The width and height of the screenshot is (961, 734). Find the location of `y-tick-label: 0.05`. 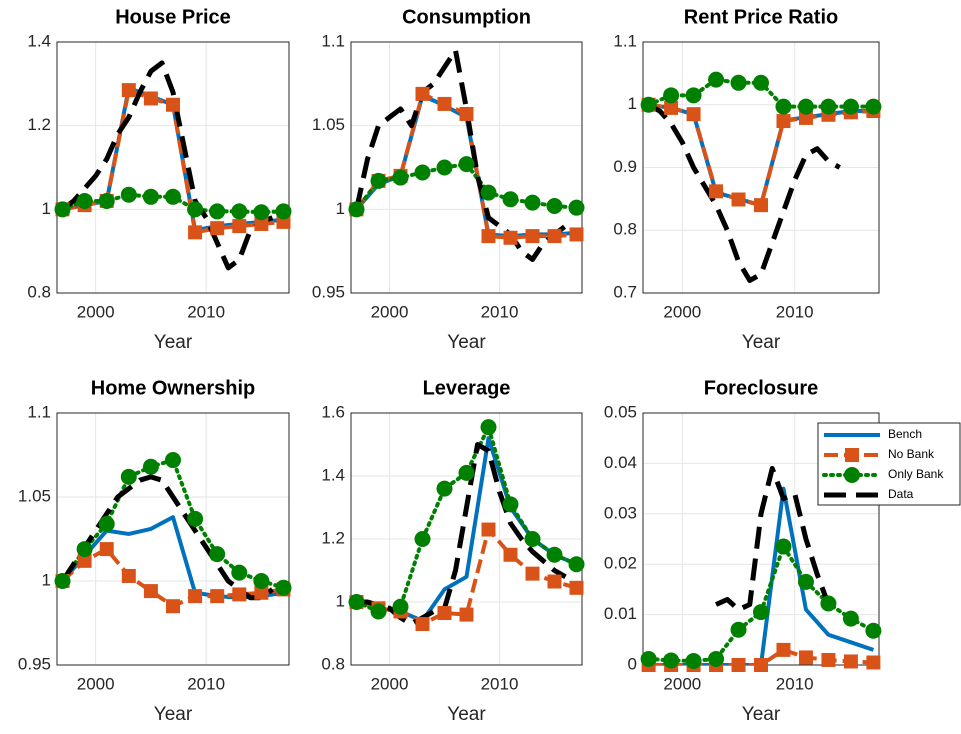

y-tick-label: 0.05 is located at coordinates (620, 411).